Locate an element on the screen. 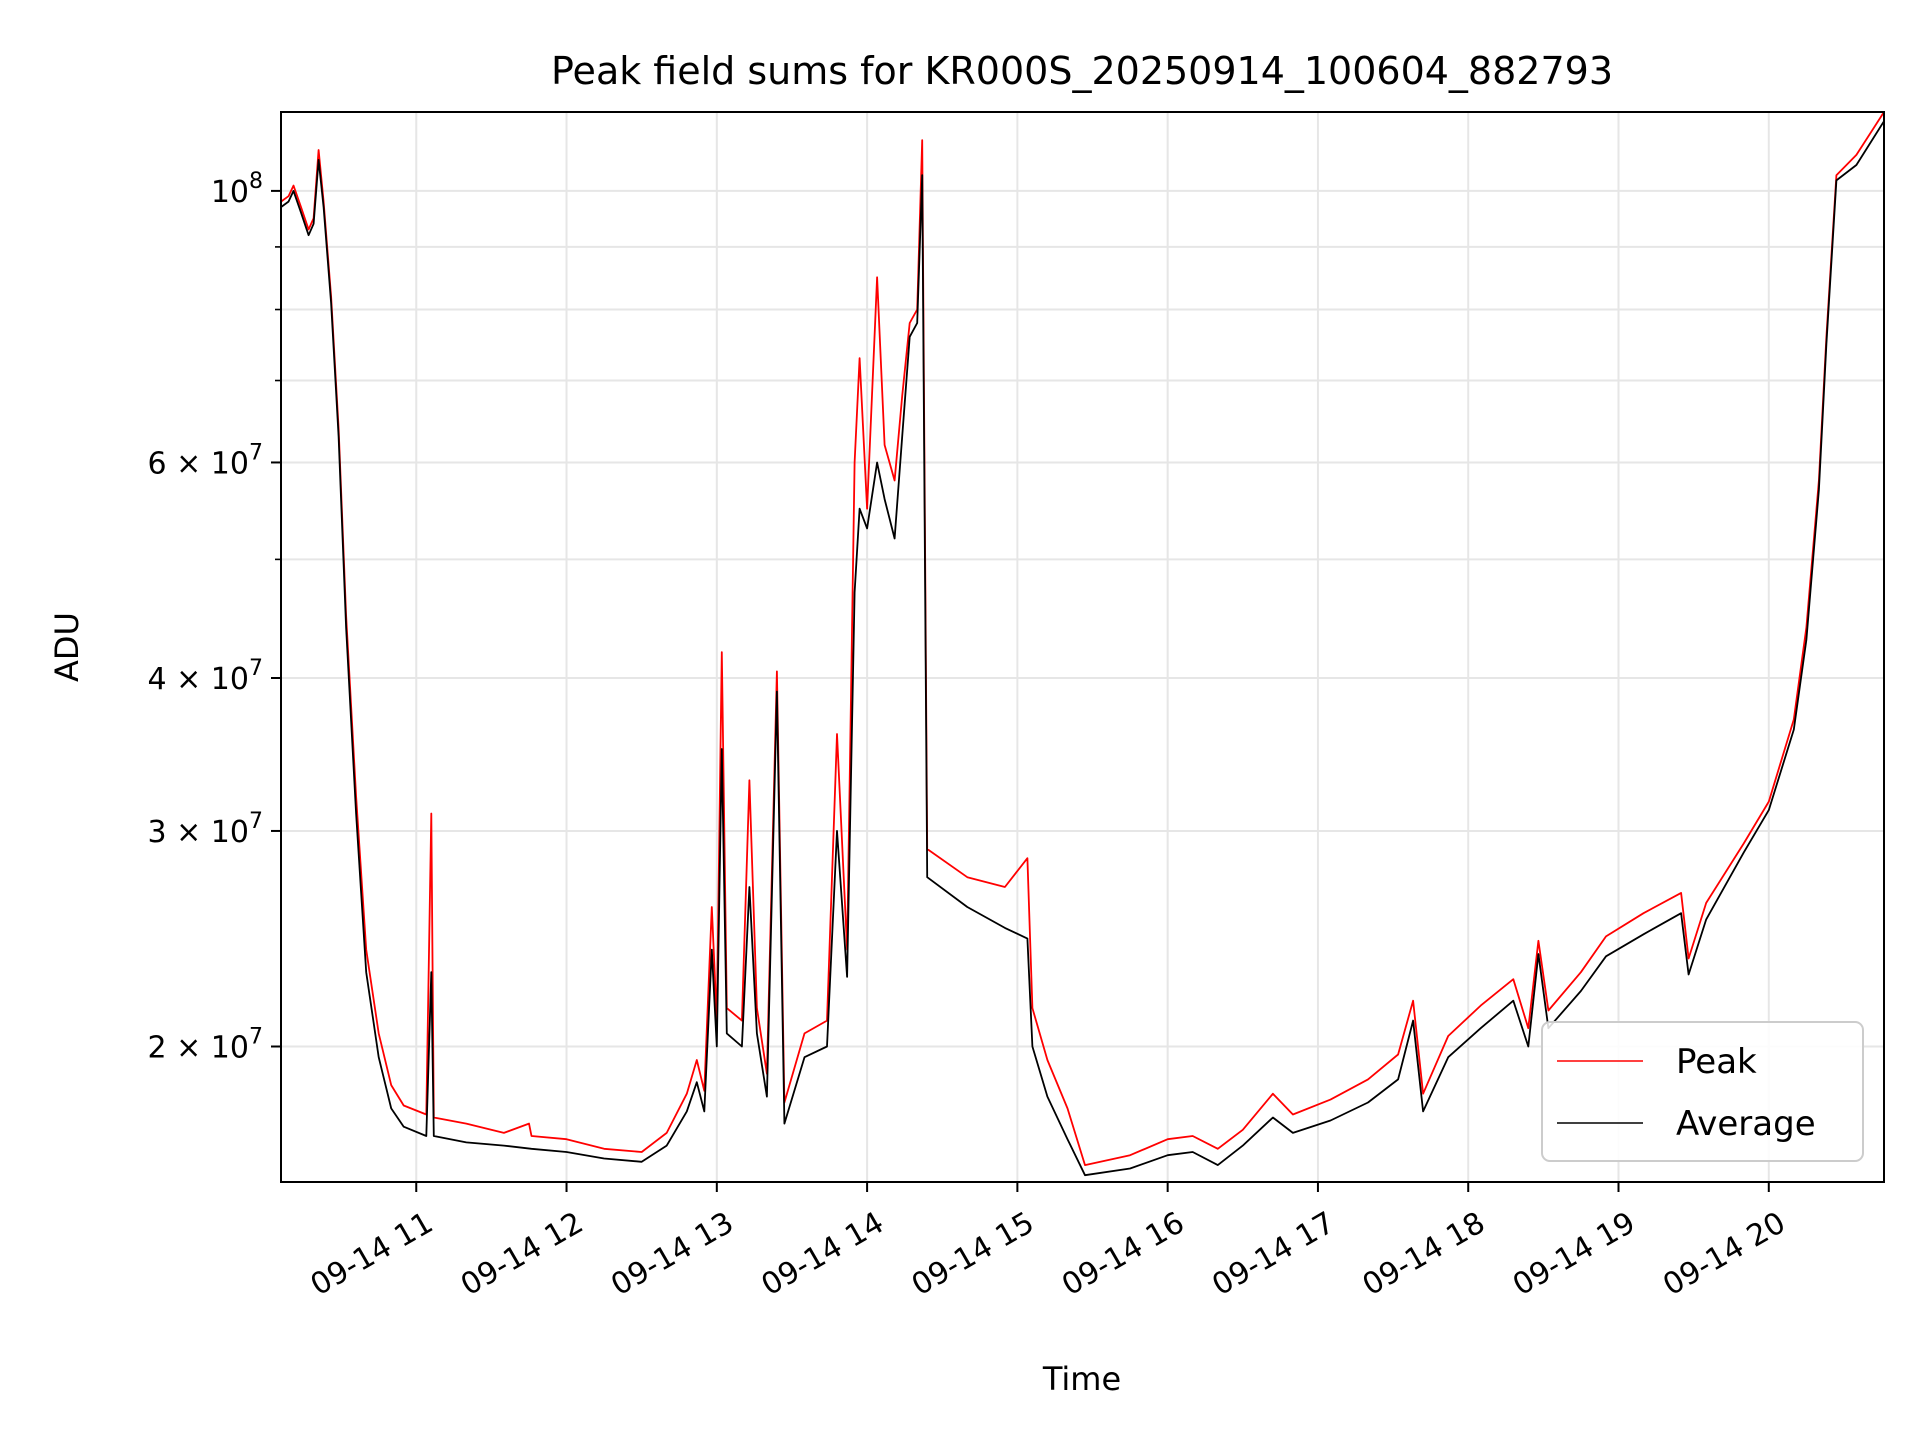  x-tick-label: 09-14 19 is located at coordinates (1574, 1254).